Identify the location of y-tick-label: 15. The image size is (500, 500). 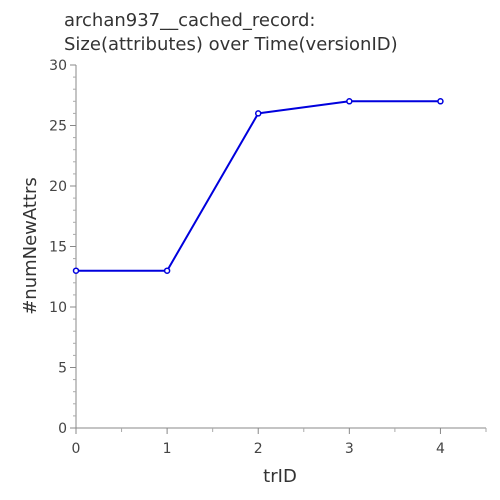
(58, 248).